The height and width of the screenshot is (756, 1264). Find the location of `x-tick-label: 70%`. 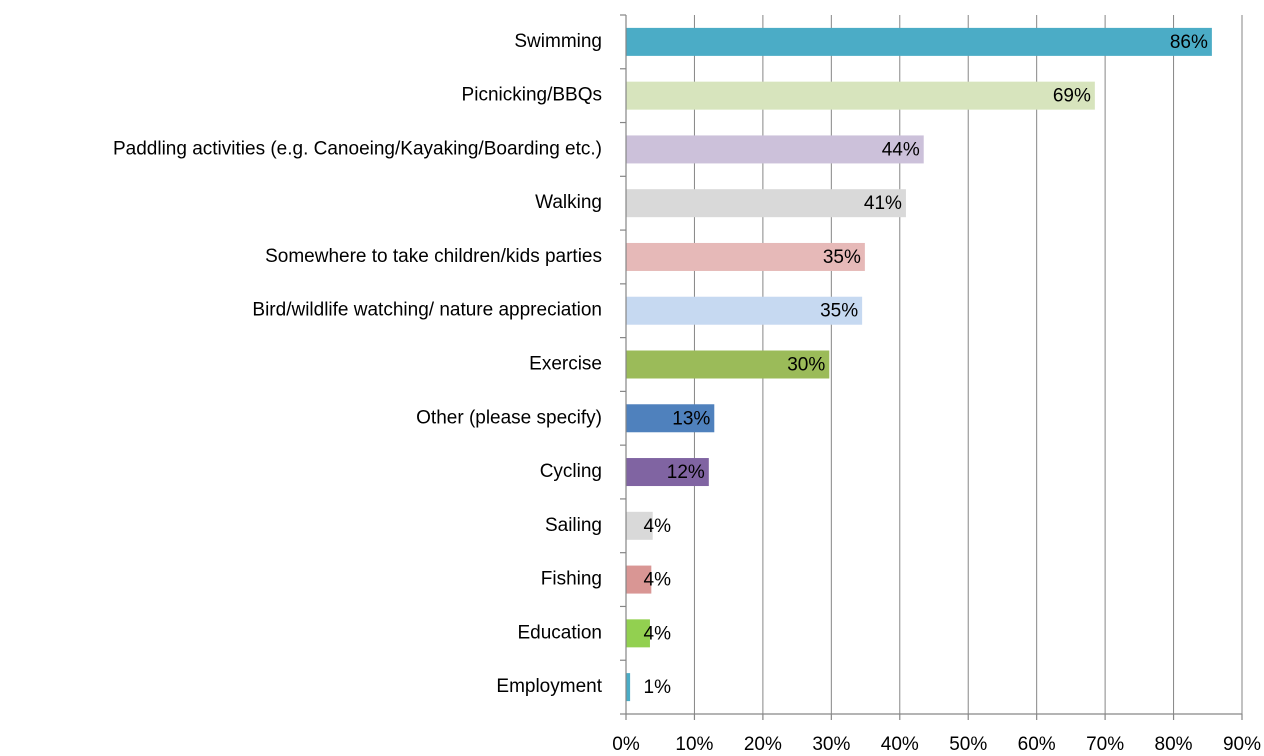

x-tick-label: 70% is located at coordinates (1105, 744).